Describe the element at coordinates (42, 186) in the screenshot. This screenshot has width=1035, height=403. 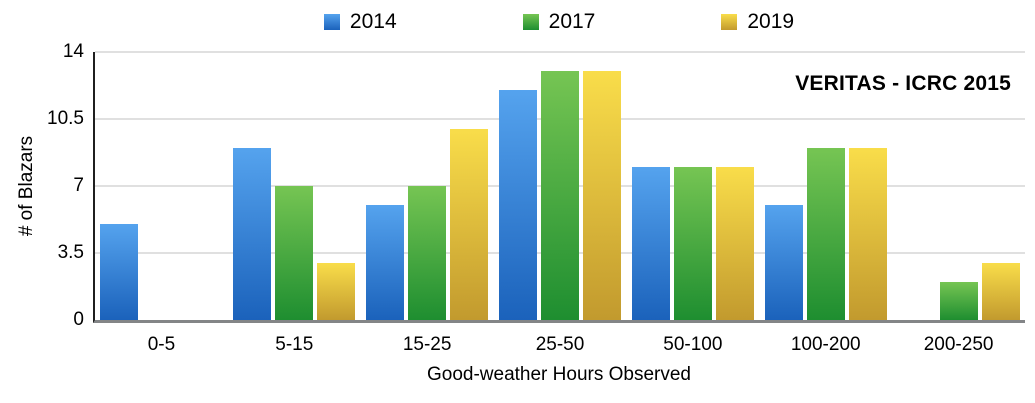
I see `y-axis-labels: 0 3.5 7 10.5 14` at that location.